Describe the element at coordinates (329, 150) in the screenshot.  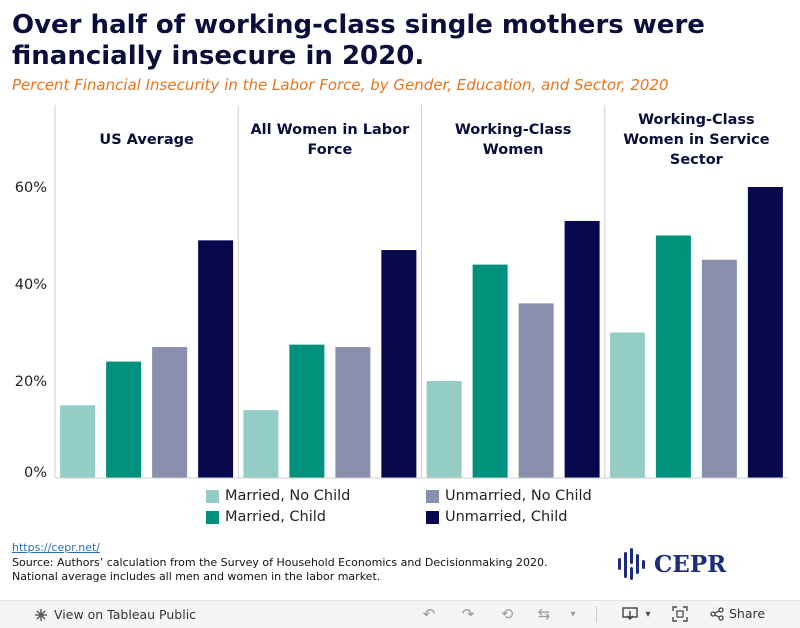
I see `panel-header-line: Force` at that location.